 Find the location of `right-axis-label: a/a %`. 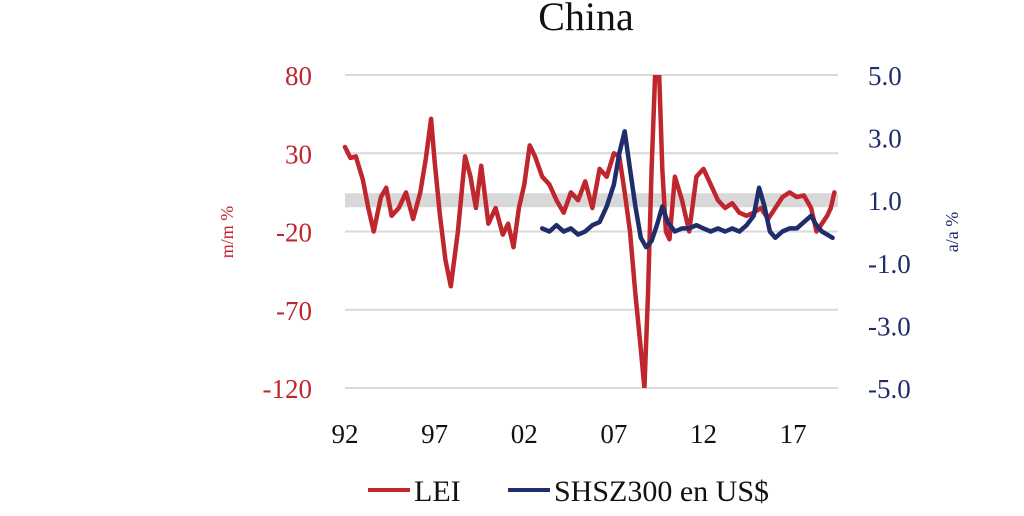

right-axis-label: a/a % is located at coordinates (952, 232).